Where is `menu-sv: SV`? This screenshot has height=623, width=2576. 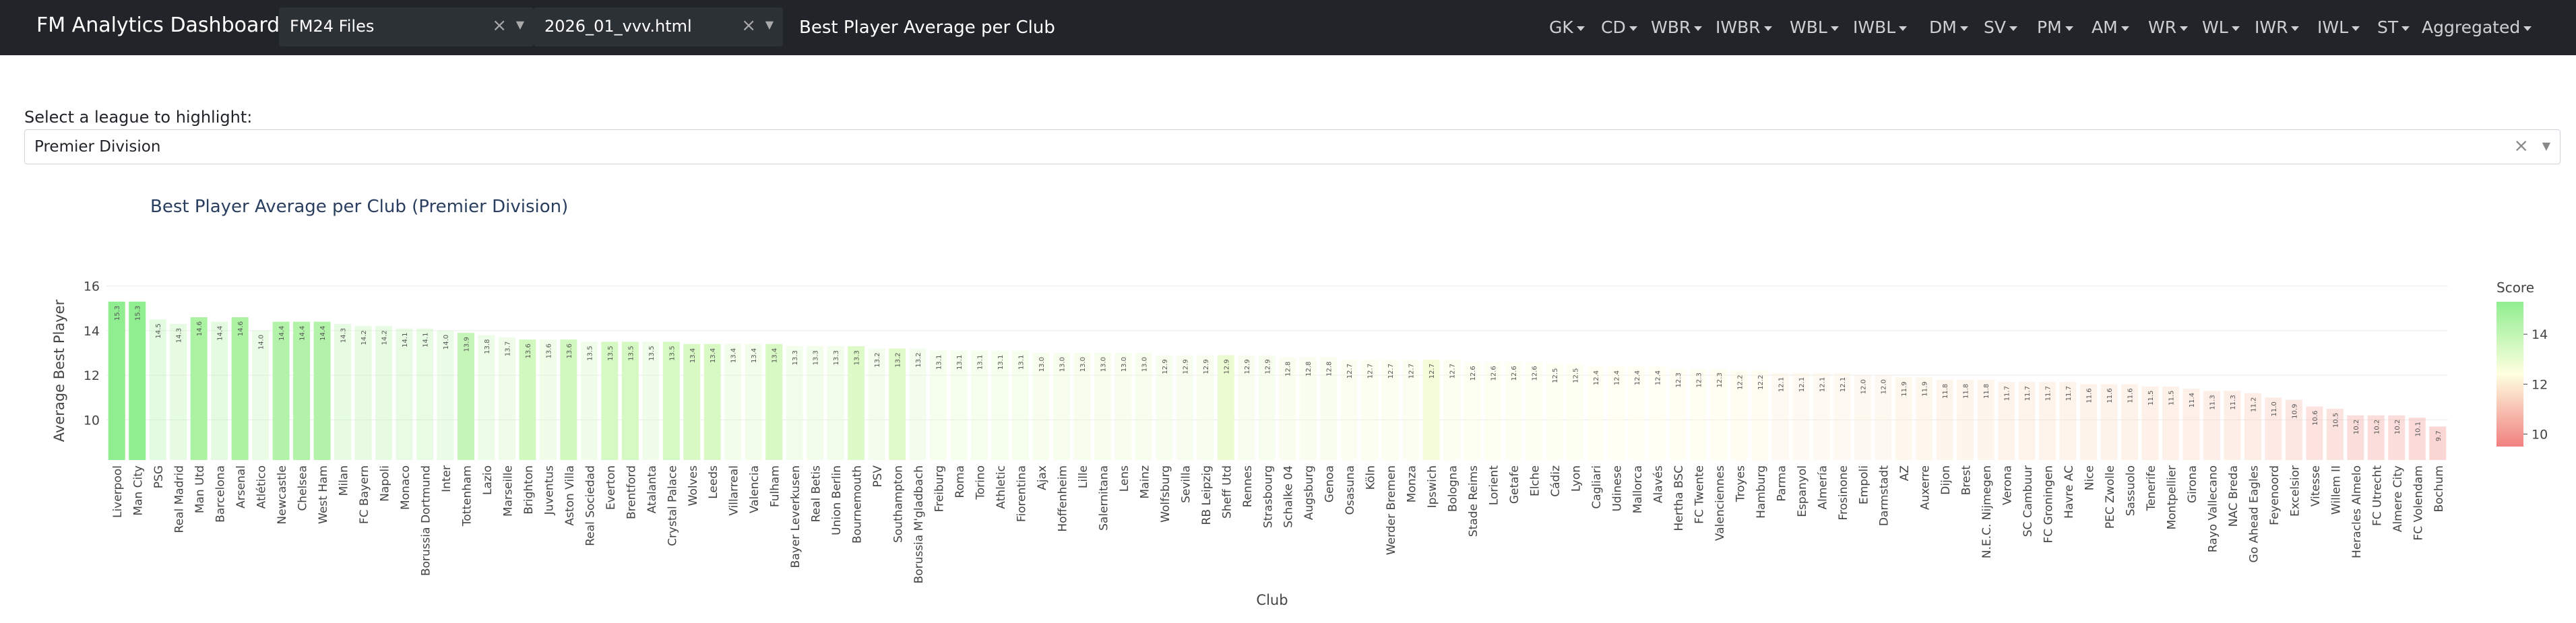
menu-sv: SV is located at coordinates (2000, 27).